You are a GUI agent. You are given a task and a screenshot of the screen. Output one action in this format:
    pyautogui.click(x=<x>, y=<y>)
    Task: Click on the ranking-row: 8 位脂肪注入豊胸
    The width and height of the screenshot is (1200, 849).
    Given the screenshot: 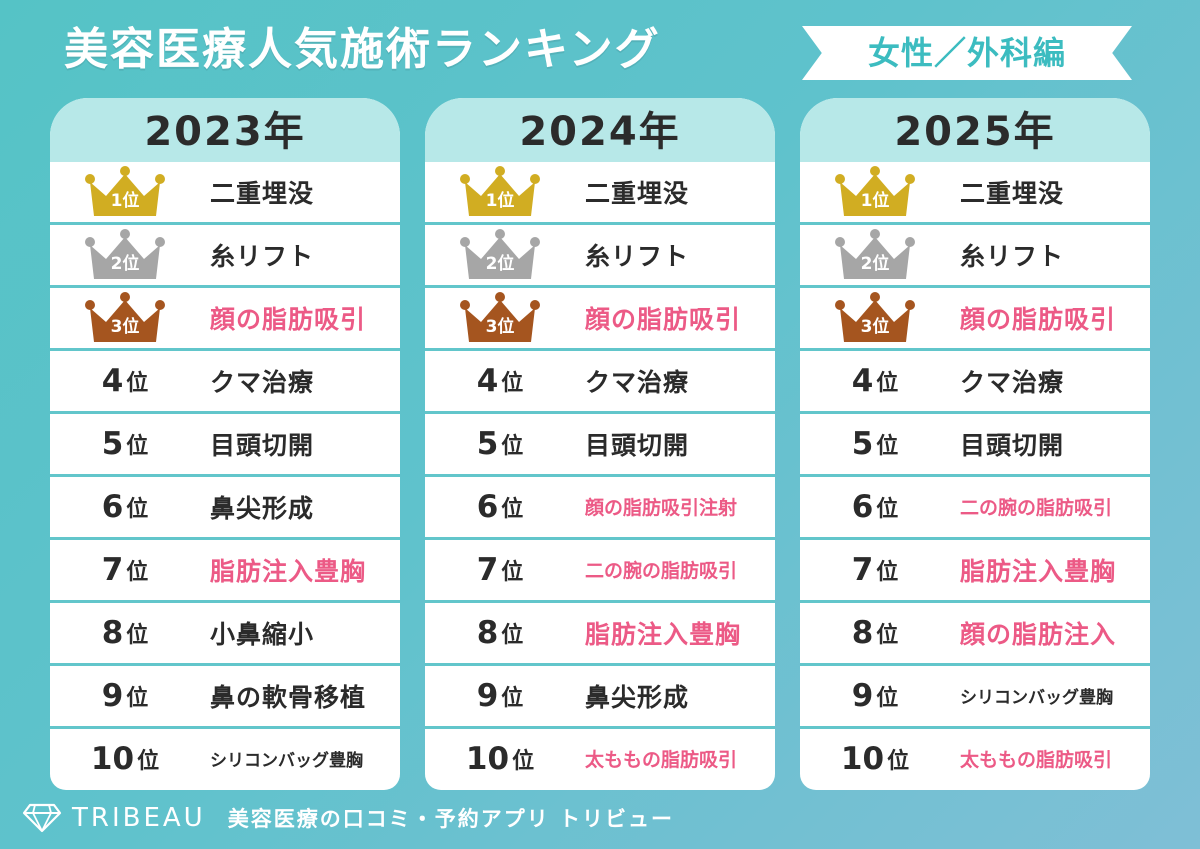 What is the action you would take?
    pyautogui.click(x=600, y=633)
    